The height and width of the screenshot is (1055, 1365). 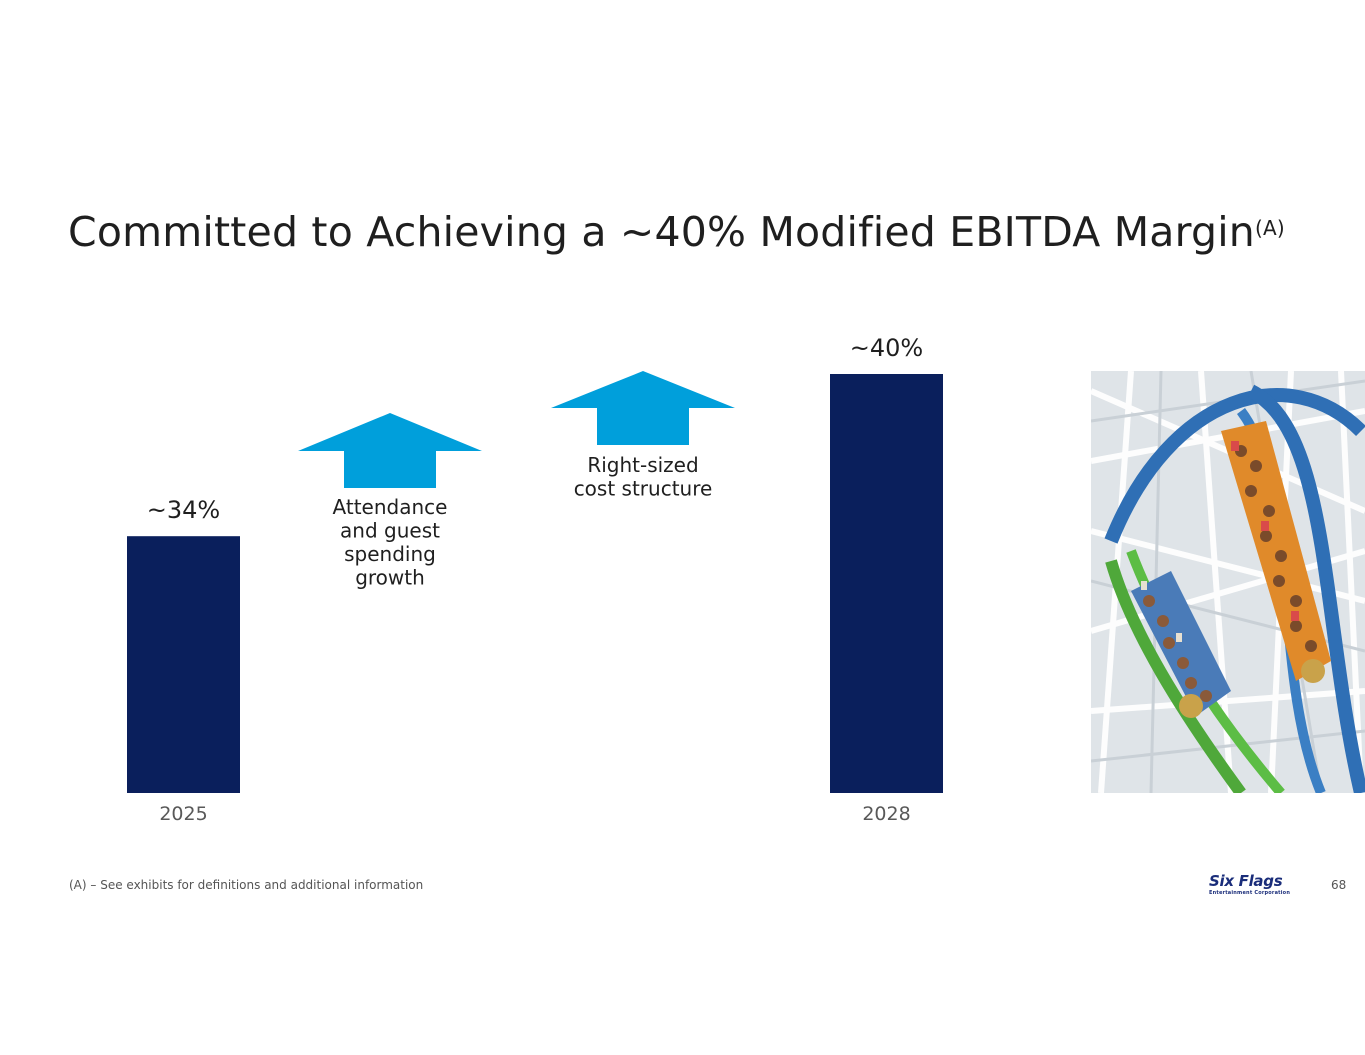 What do you see at coordinates (390, 507) in the screenshot?
I see `annotation-line: Attendance` at bounding box center [390, 507].